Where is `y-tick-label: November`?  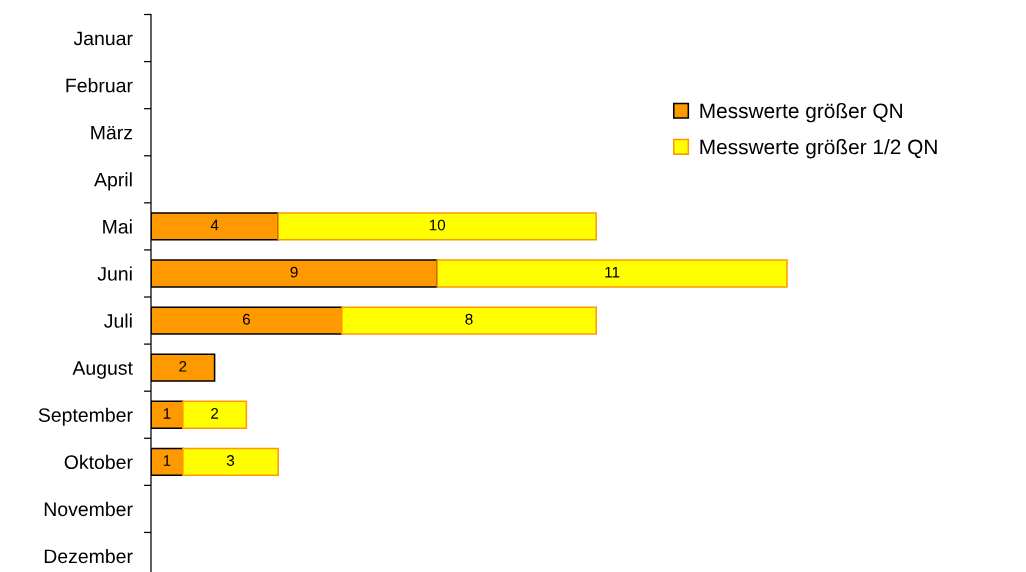
y-tick-label: November is located at coordinates (88, 509).